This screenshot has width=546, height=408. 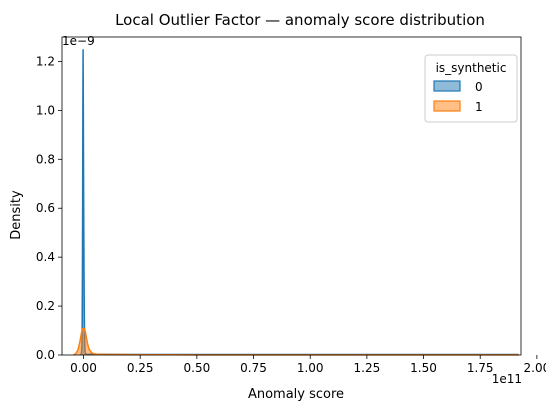 What do you see at coordinates (471, 88) in the screenshot?
I see `legend: is_synthetic 0 1` at bounding box center [471, 88].